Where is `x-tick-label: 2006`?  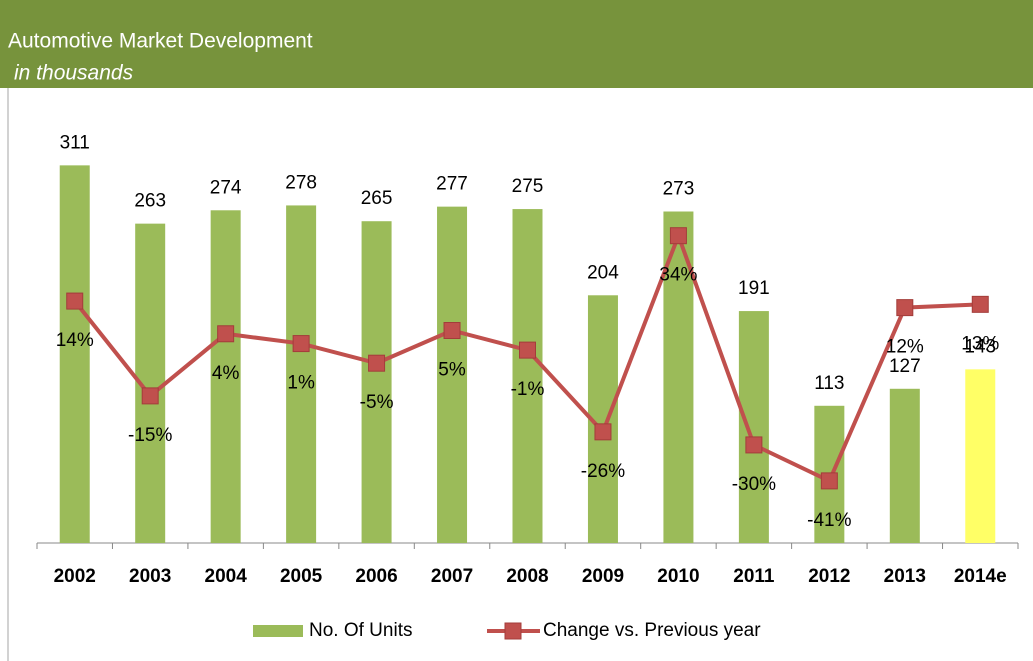 x-tick-label: 2006 is located at coordinates (376, 576).